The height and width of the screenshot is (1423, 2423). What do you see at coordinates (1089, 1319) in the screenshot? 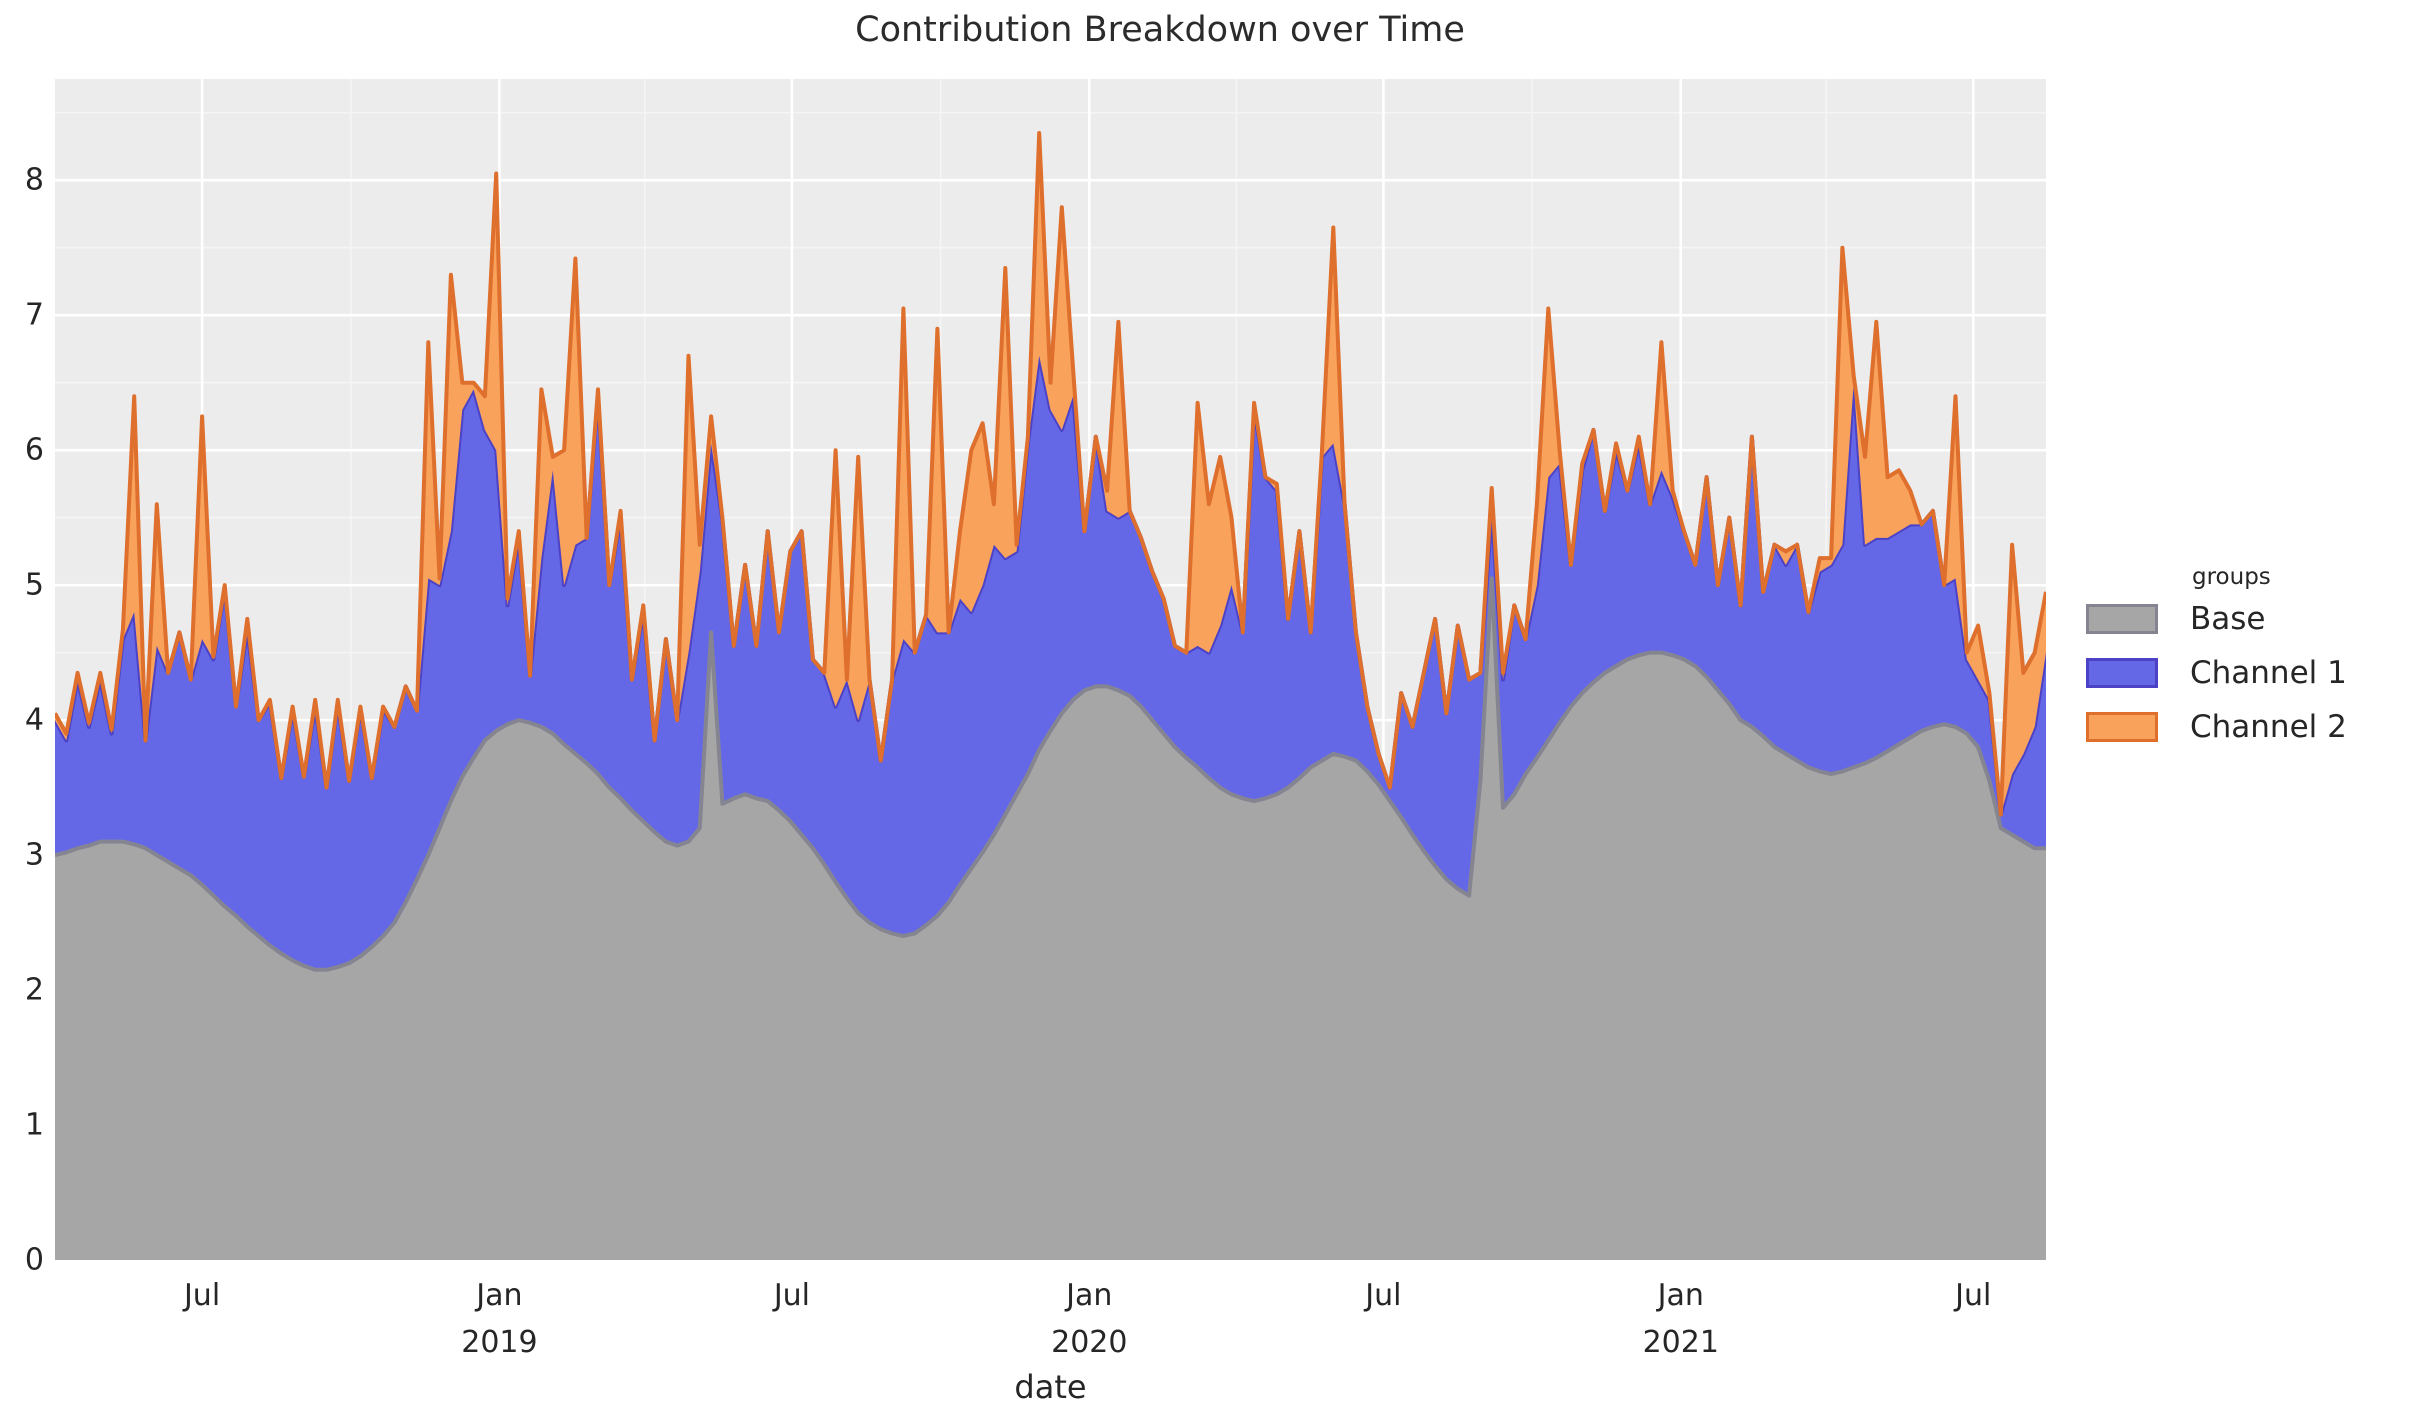
I see `x-tick-label-Jan-2020: Jan 2020` at bounding box center [1089, 1319].